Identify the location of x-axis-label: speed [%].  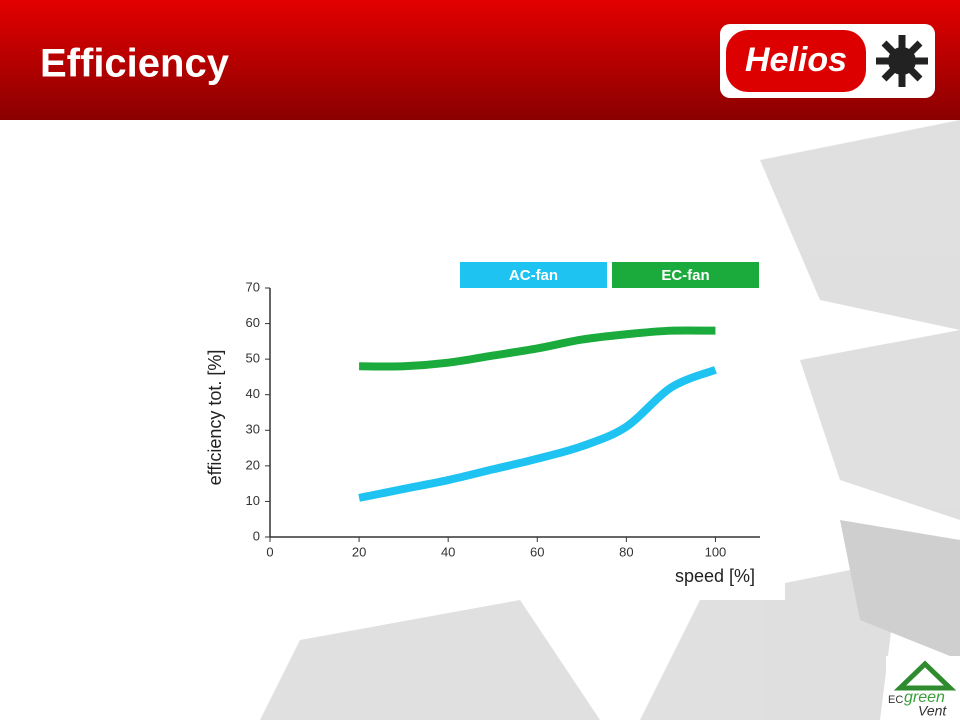
(715, 576).